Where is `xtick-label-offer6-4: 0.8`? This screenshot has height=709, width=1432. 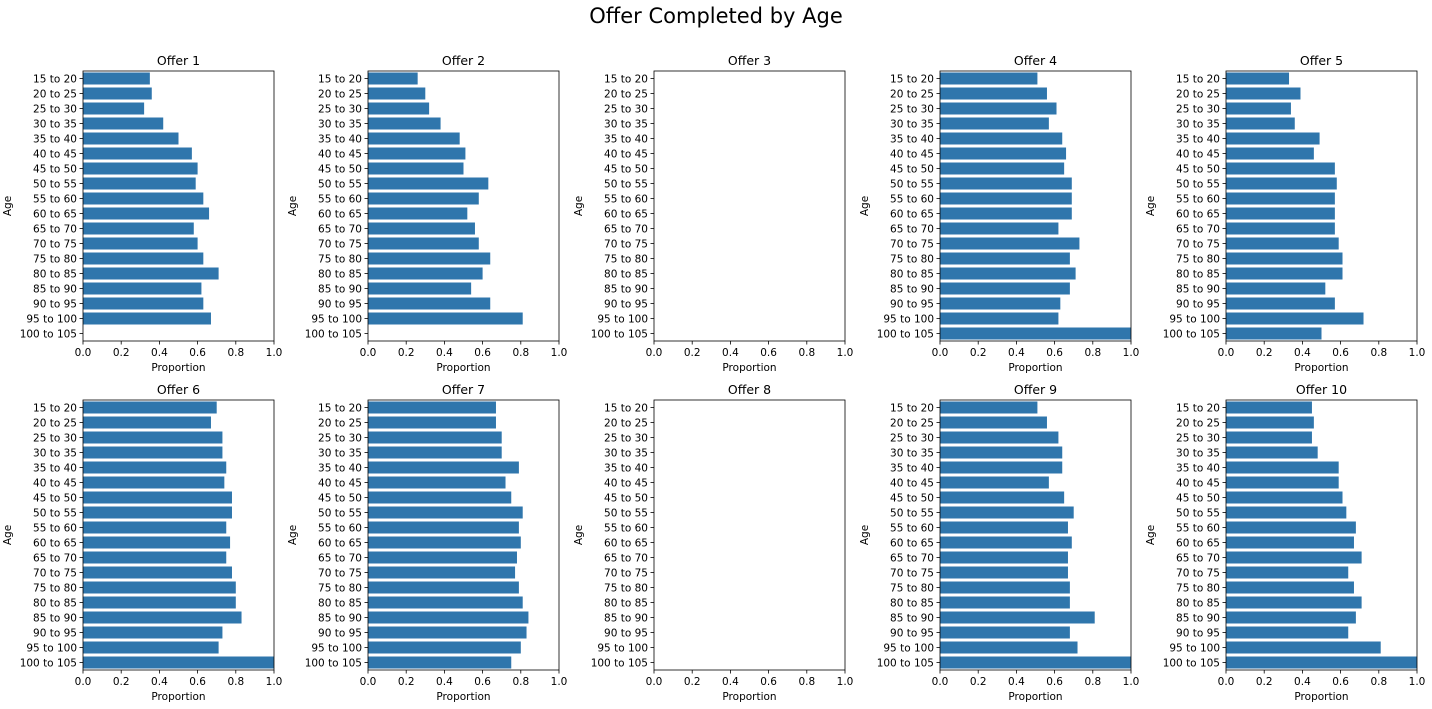
xtick-label-offer6-4: 0.8 is located at coordinates (235, 682).